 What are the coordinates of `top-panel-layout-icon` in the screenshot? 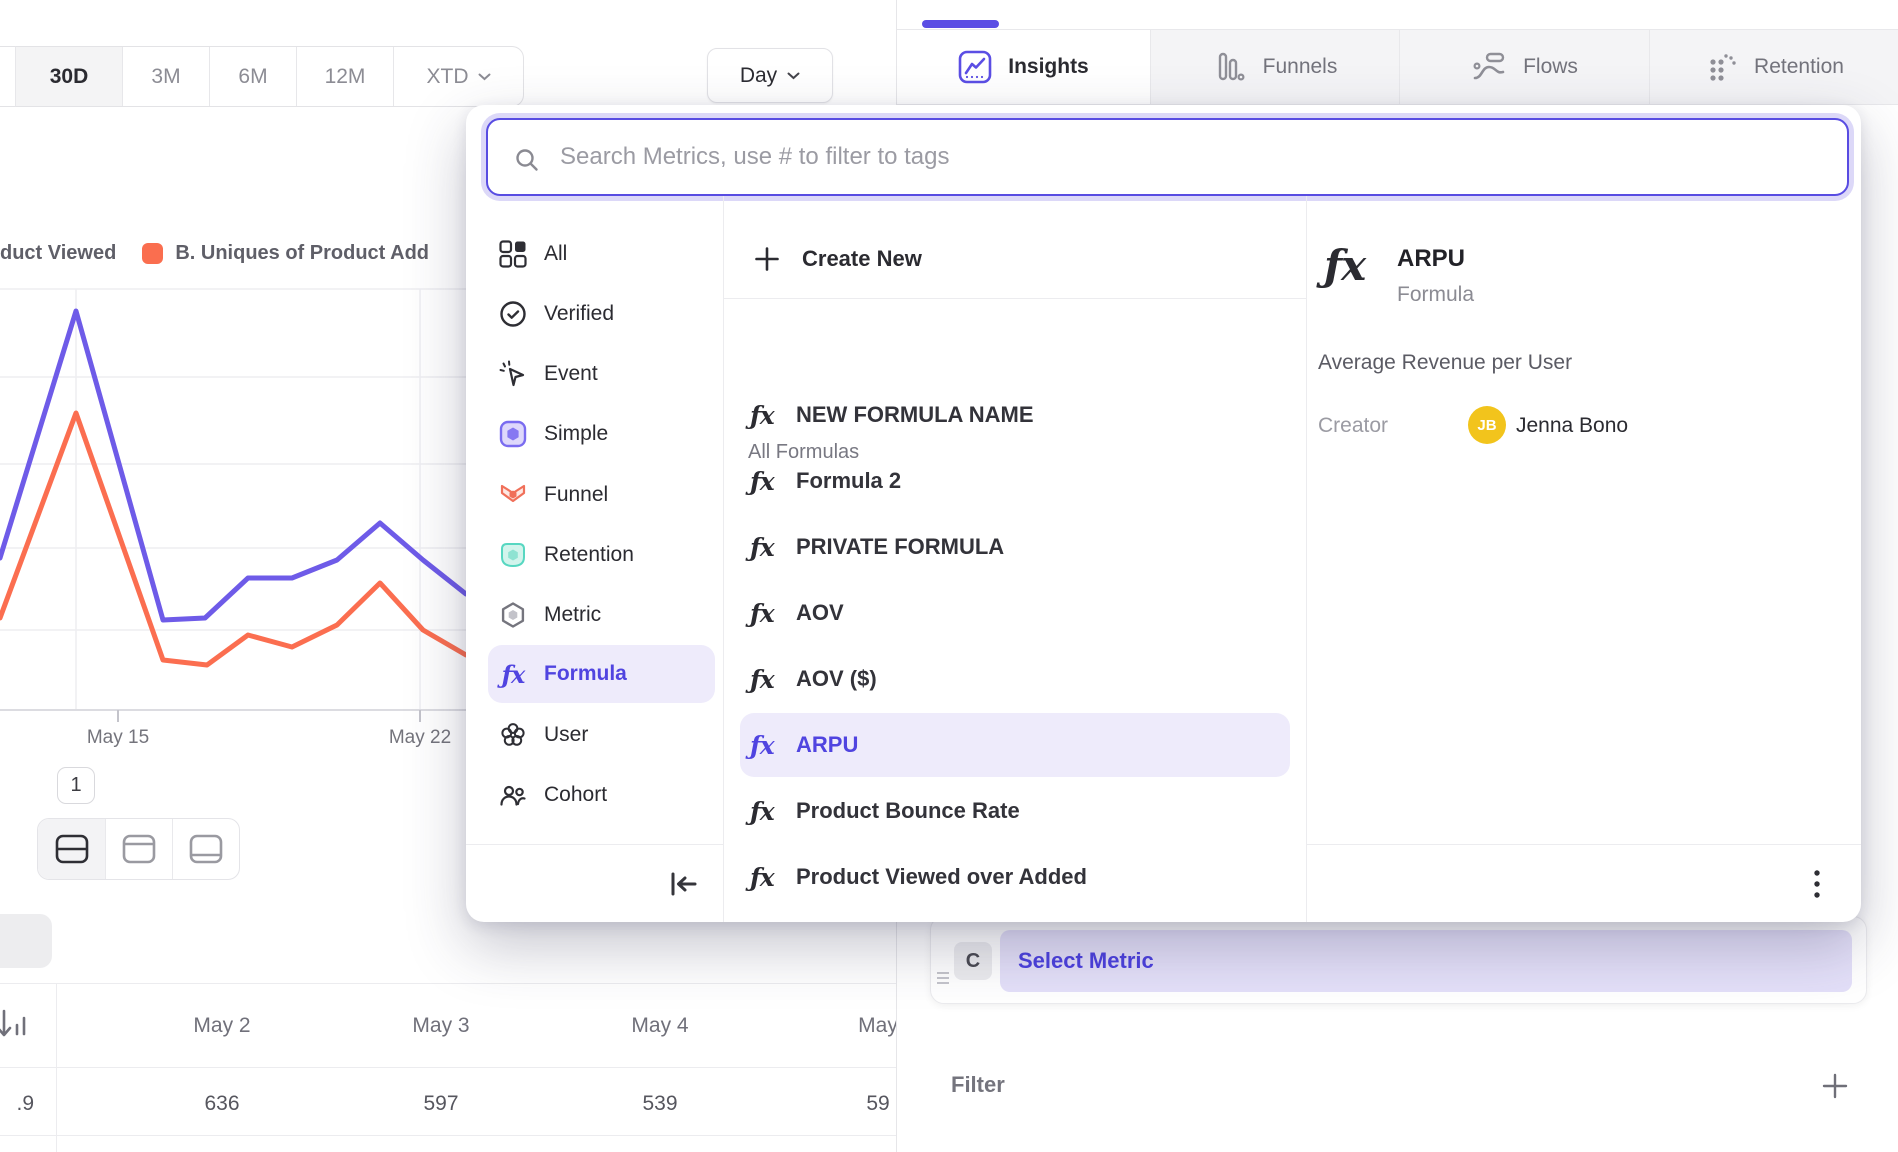 It's located at (139, 849).